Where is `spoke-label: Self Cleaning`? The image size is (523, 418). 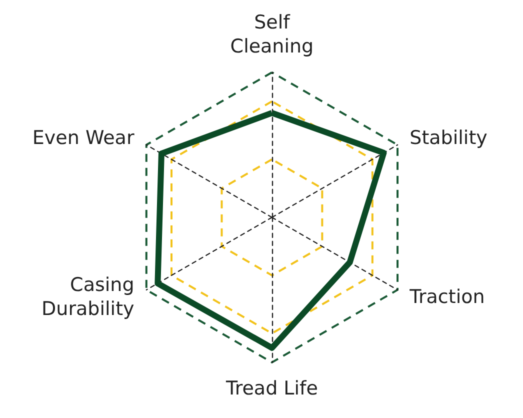
spoke-label: Self Cleaning is located at coordinates (272, 34).